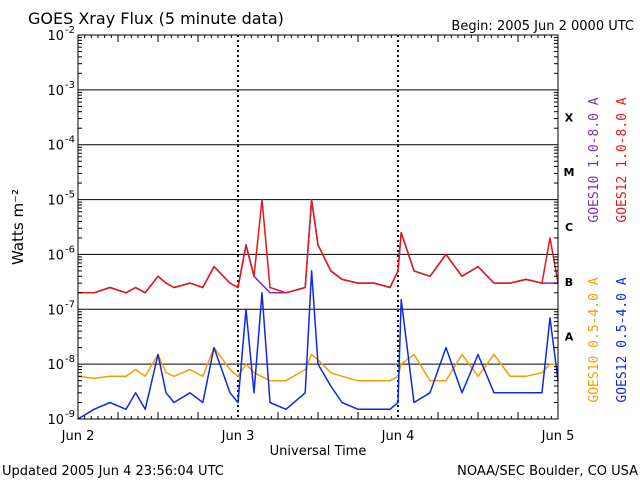  I want to click on legend-label: GOES12 0.5-4.0 A, so click(622, 339).